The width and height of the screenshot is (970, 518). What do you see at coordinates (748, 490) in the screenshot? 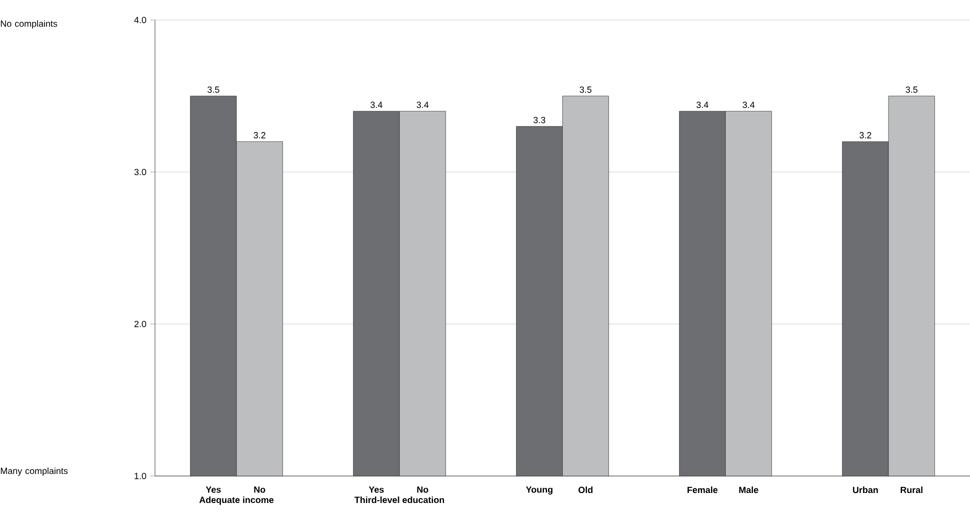
I see `x-tick-label: Male` at bounding box center [748, 490].